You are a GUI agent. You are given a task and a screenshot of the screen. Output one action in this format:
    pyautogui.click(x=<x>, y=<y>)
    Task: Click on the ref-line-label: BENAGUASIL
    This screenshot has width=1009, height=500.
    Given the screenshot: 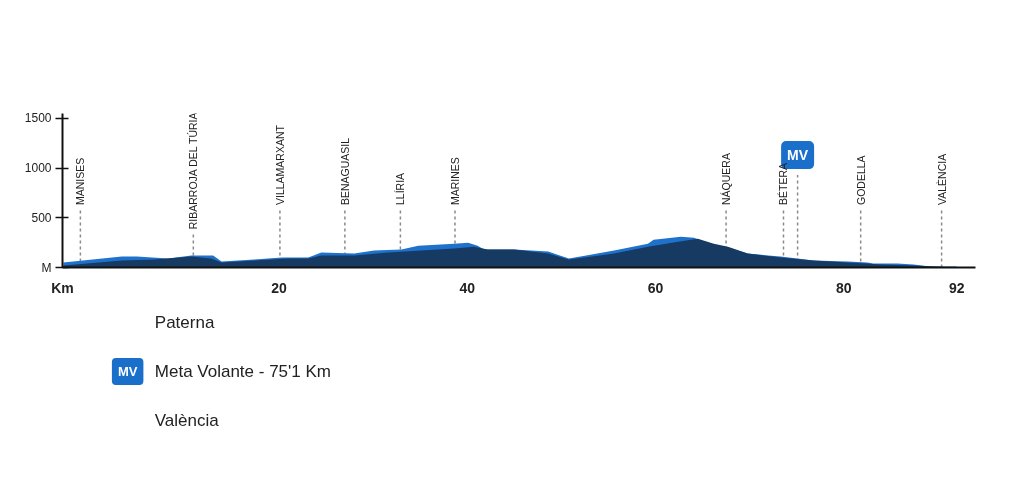 What is the action you would take?
    pyautogui.click(x=344, y=171)
    